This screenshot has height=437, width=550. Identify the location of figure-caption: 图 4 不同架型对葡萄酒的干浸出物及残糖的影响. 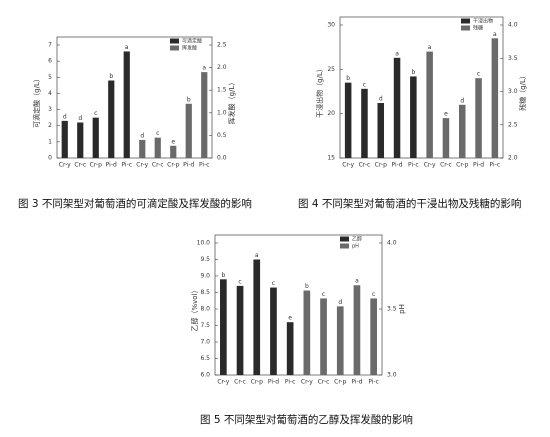
(409, 203).